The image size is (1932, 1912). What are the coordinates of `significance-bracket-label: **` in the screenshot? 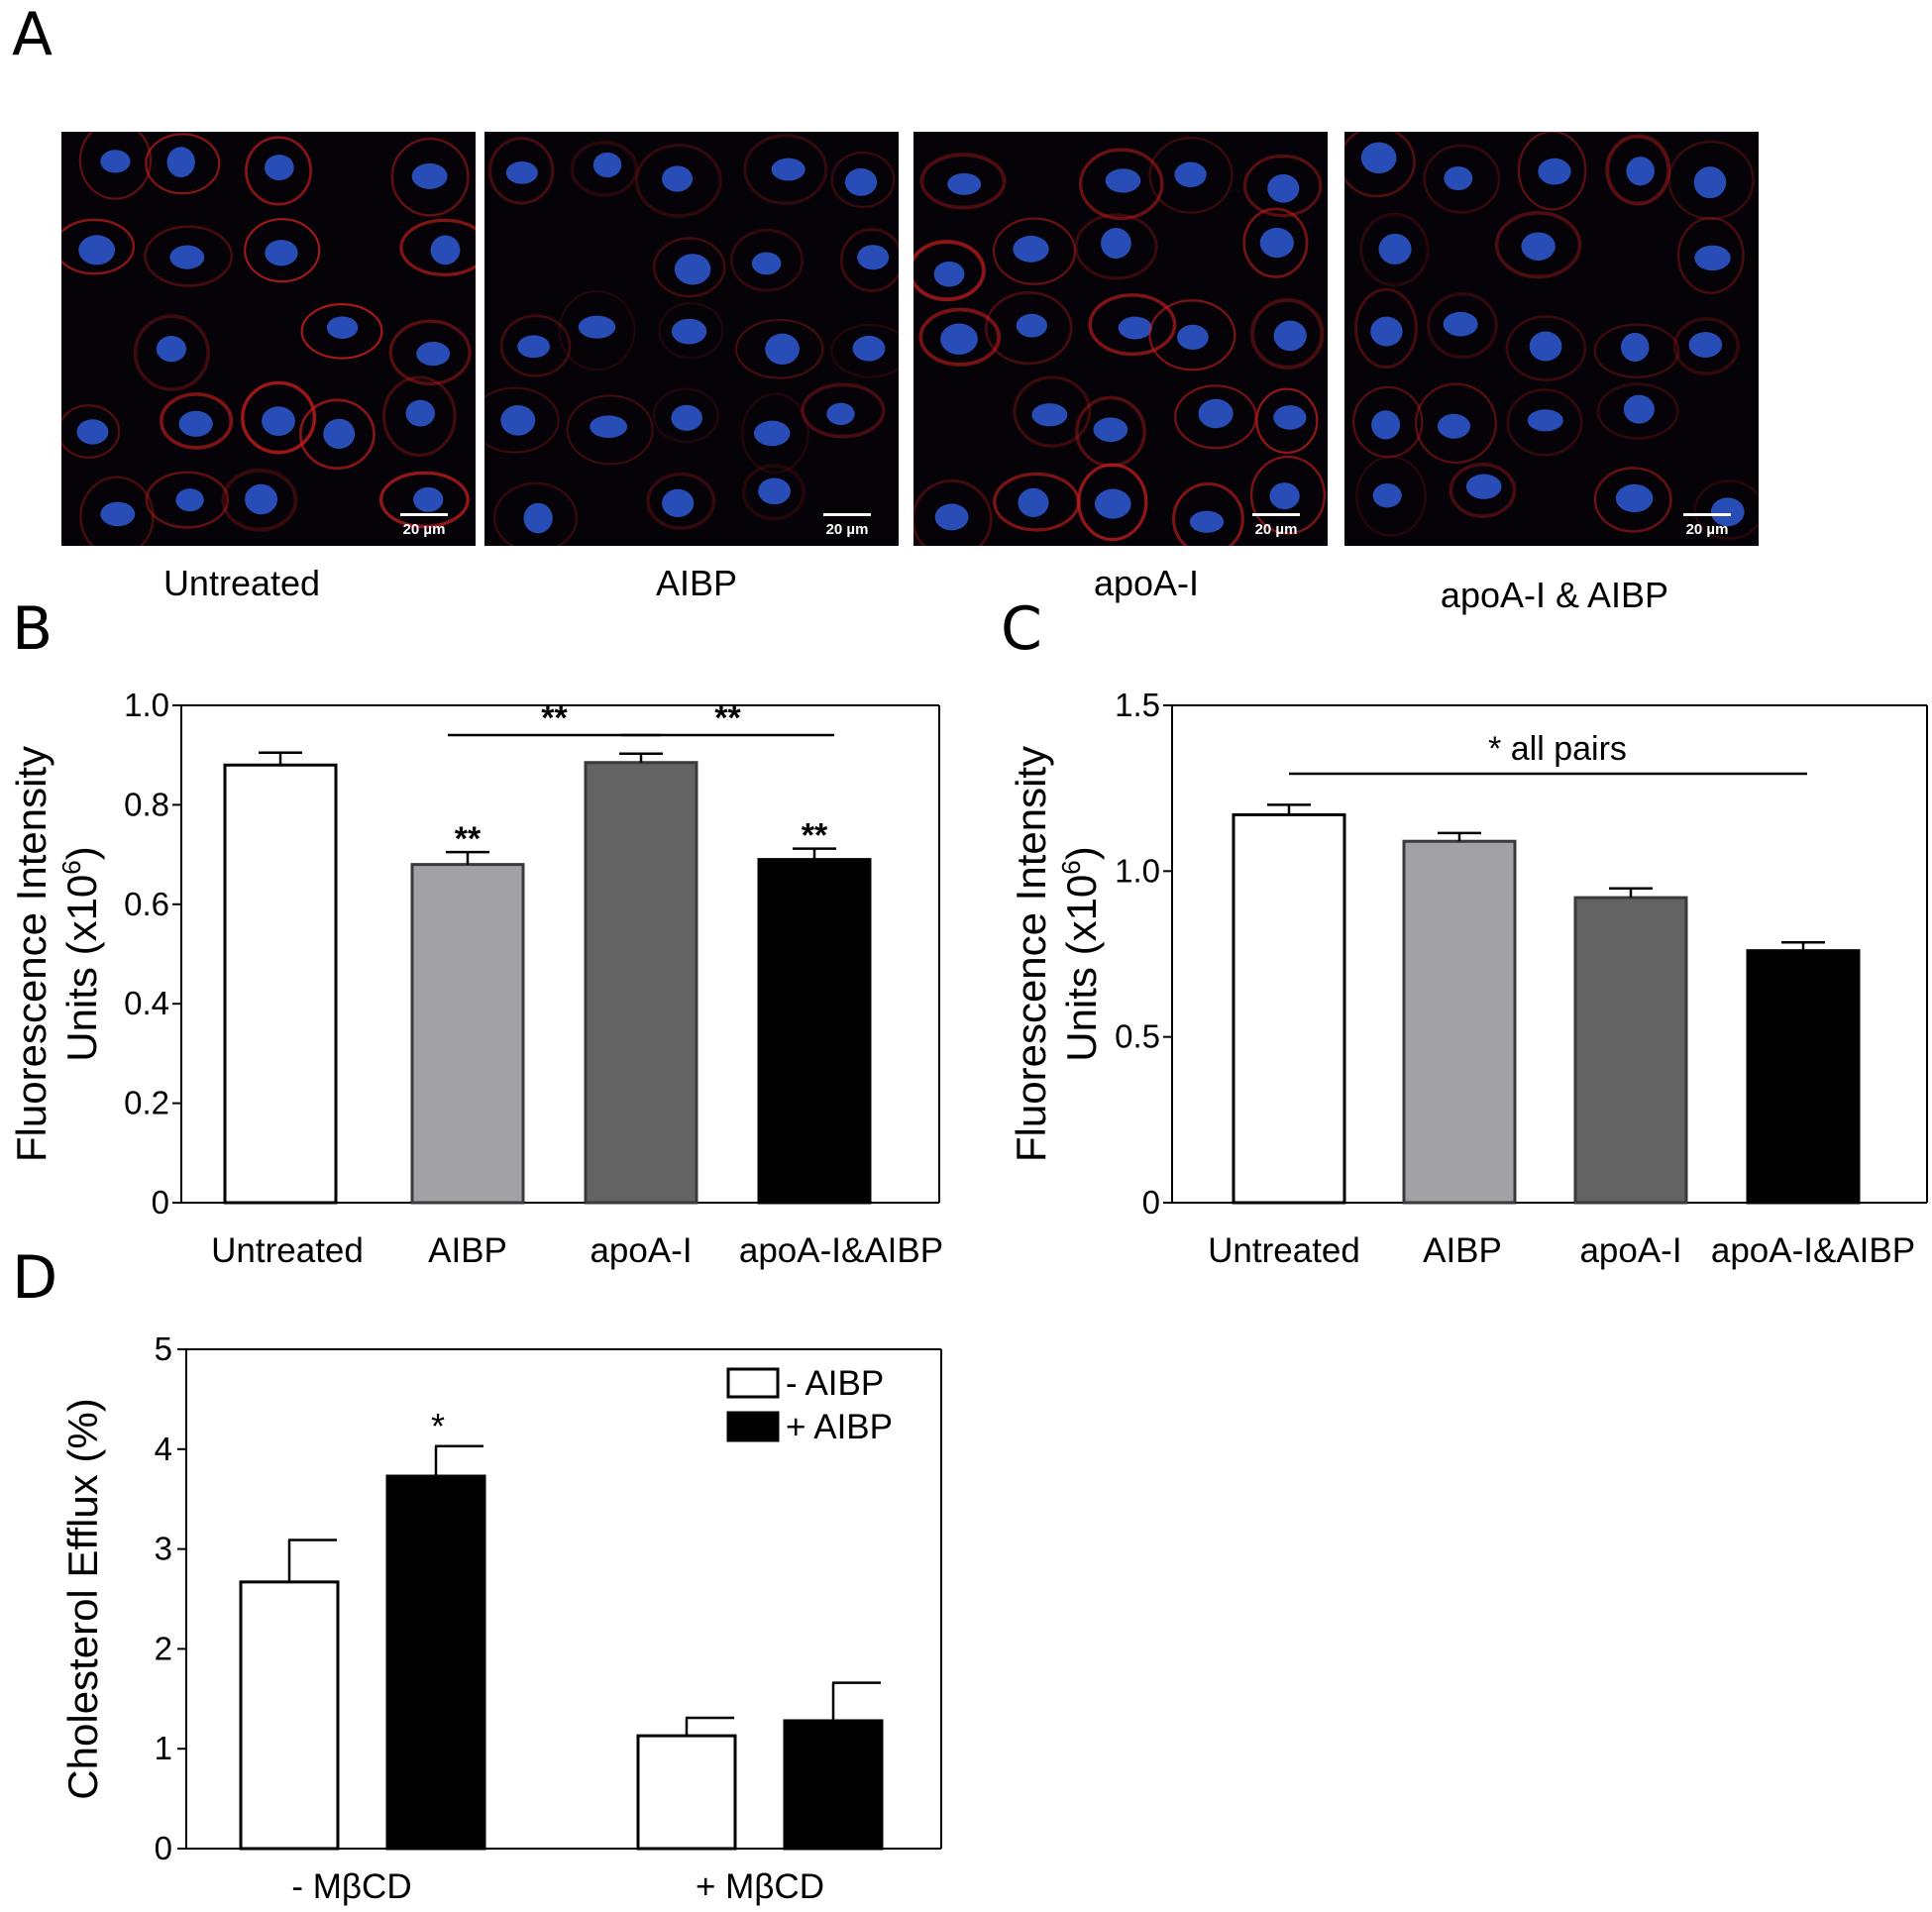 It's located at (554, 718).